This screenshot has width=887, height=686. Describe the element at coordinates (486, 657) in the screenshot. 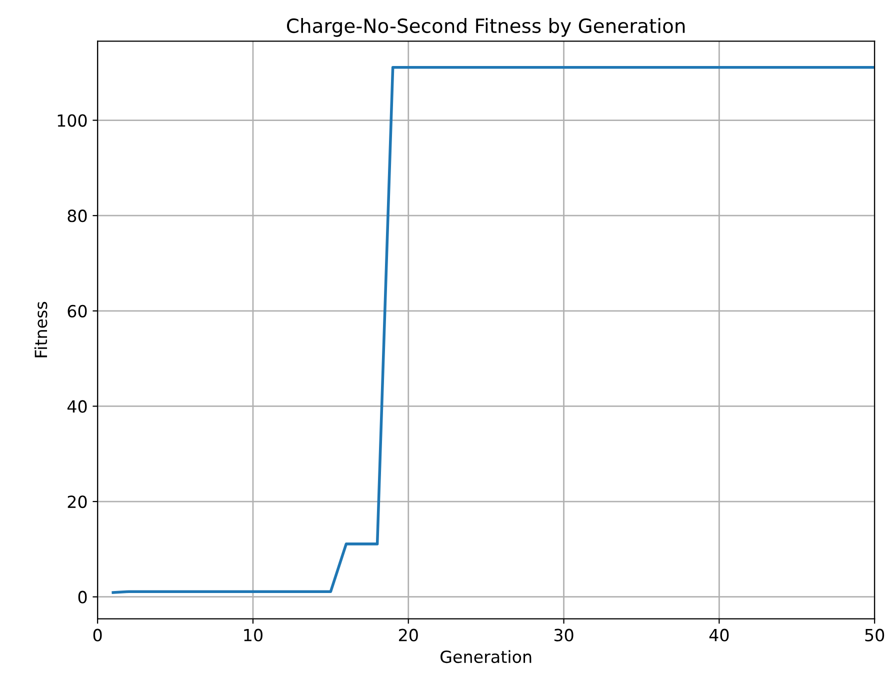

I see `x-axis-title: Generation` at that location.